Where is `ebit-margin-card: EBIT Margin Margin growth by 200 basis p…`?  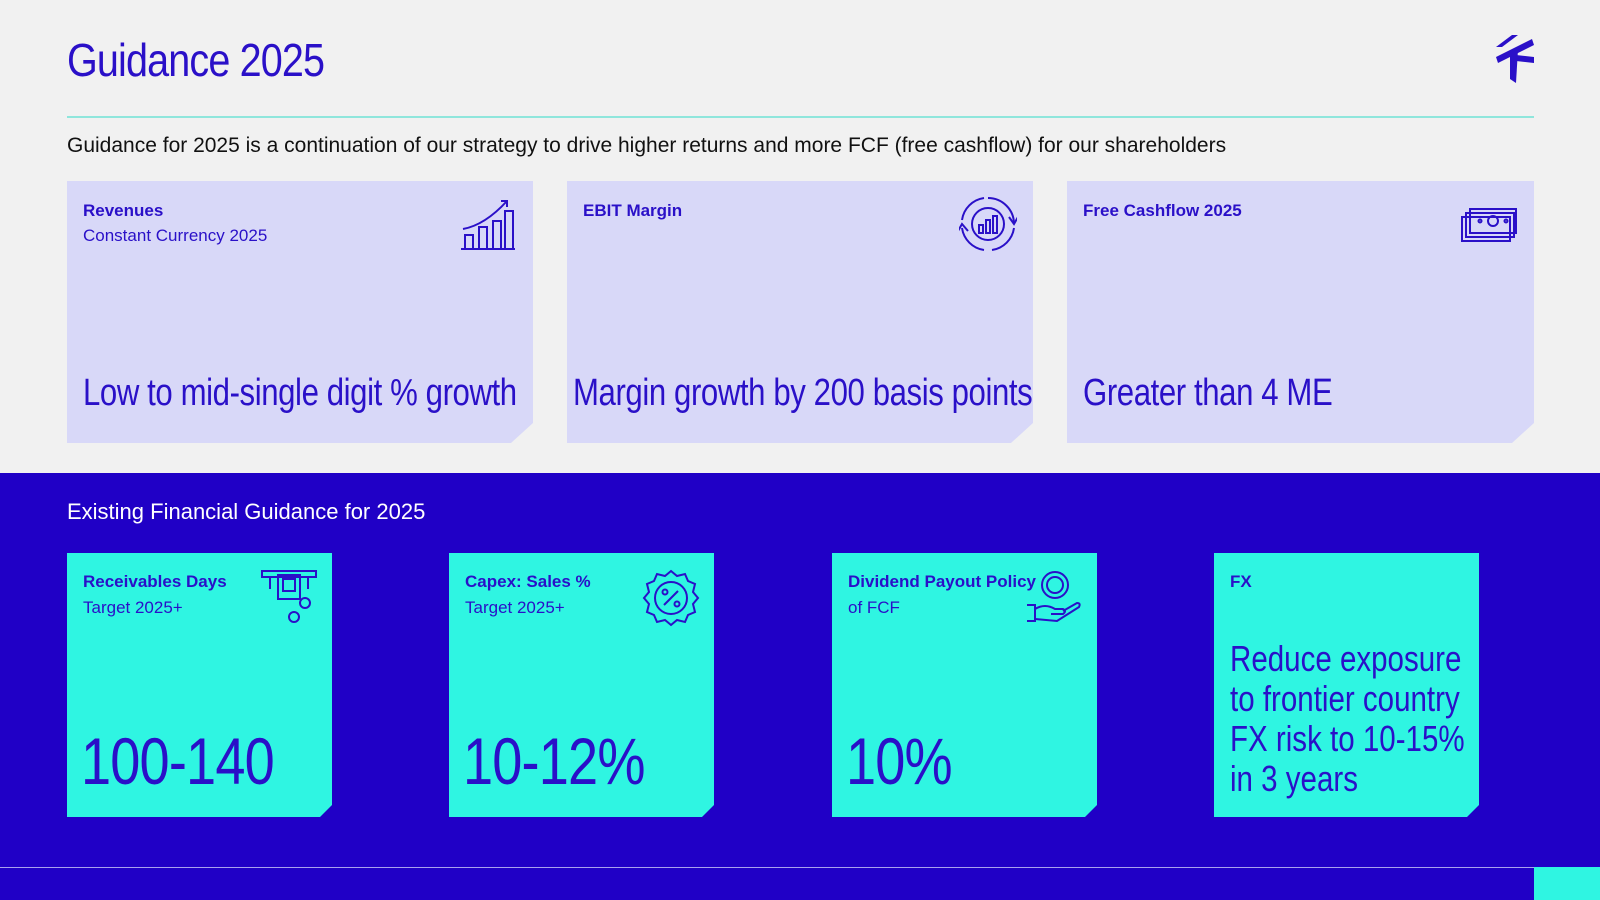
ebit-margin-card: EBIT Margin Margin growth by 200 basis p… is located at coordinates (800, 312).